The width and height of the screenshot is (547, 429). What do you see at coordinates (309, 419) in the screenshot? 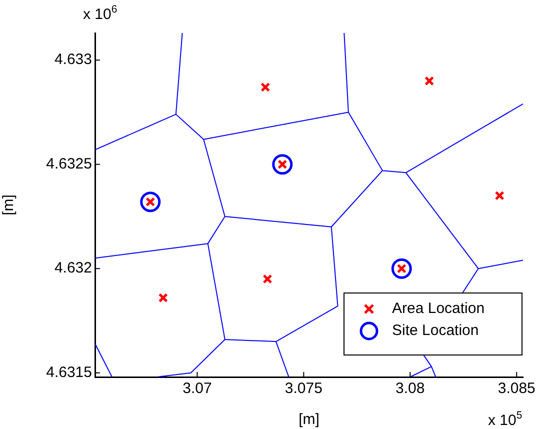
I see `x-axis-title: [m]` at bounding box center [309, 419].